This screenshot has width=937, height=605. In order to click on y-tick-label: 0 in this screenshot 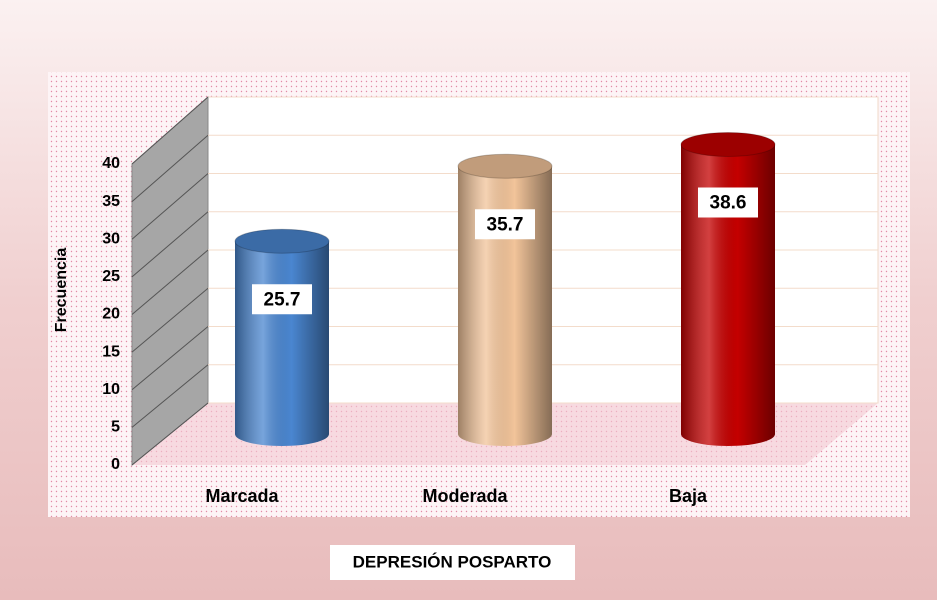, I will do `click(115, 464)`.